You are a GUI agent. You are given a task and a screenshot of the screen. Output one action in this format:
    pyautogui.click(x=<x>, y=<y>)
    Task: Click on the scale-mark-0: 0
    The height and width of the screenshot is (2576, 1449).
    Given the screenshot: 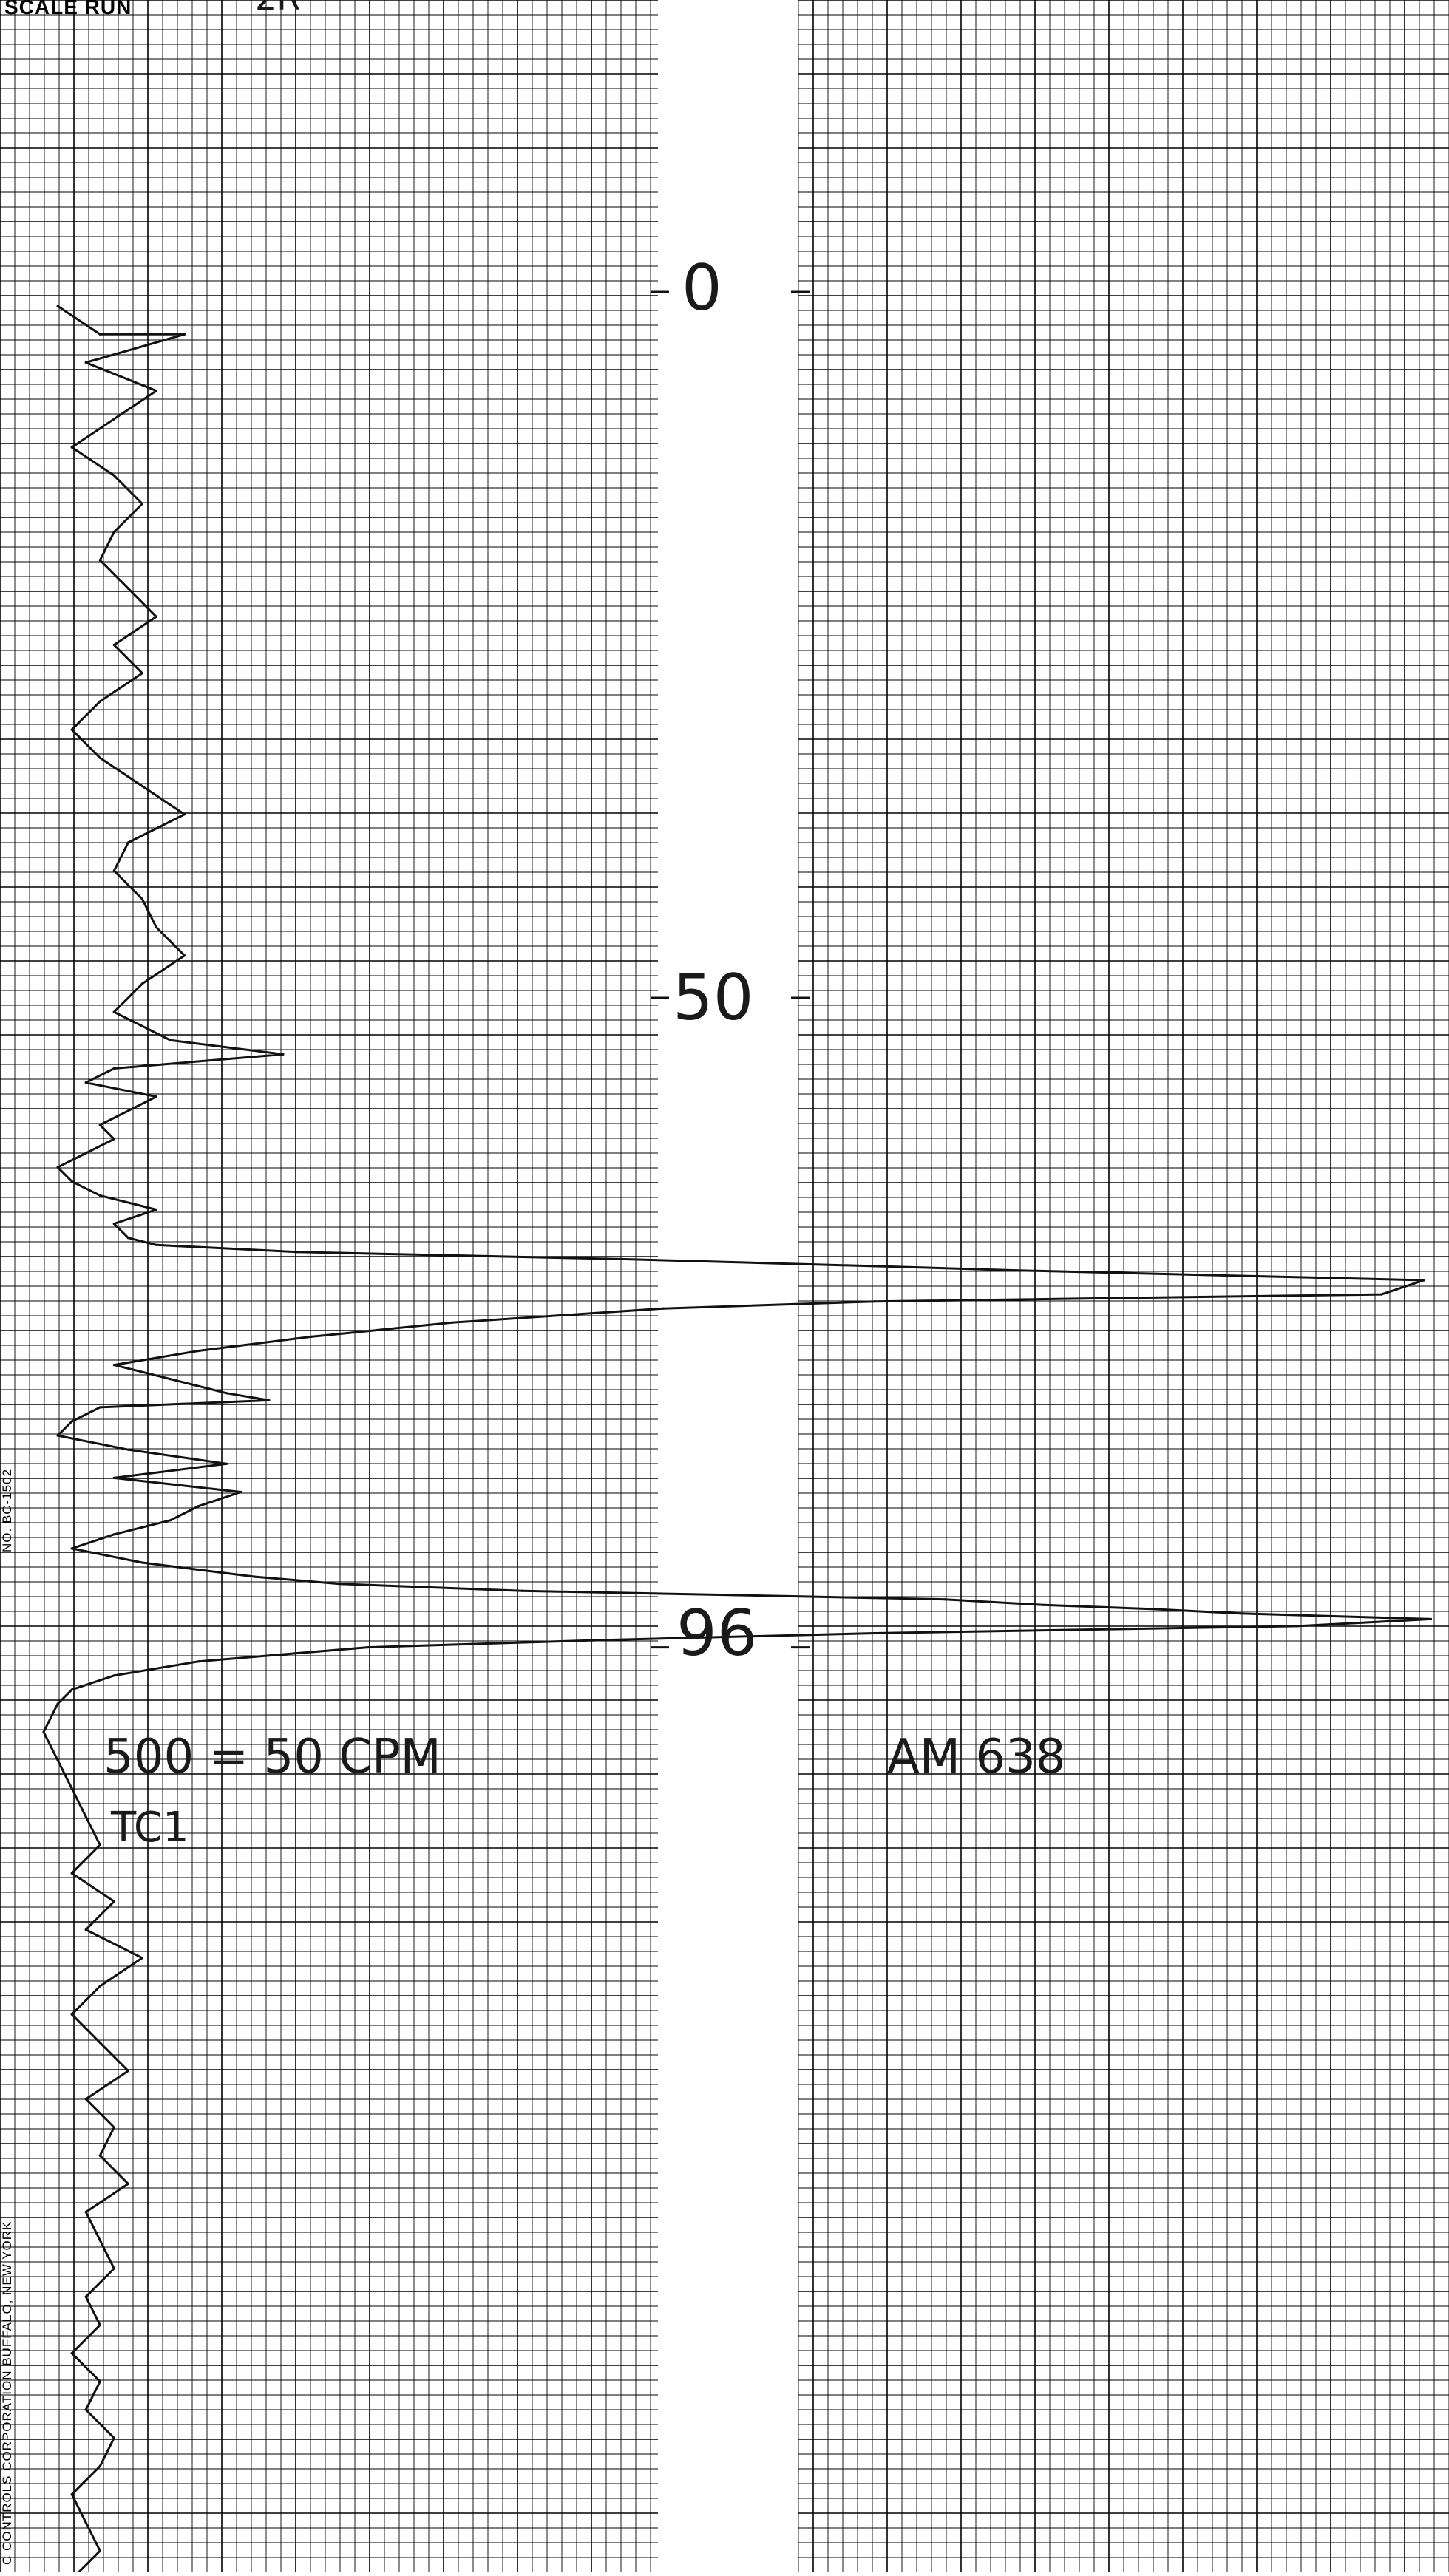 What is the action you would take?
    pyautogui.click(x=702, y=288)
    